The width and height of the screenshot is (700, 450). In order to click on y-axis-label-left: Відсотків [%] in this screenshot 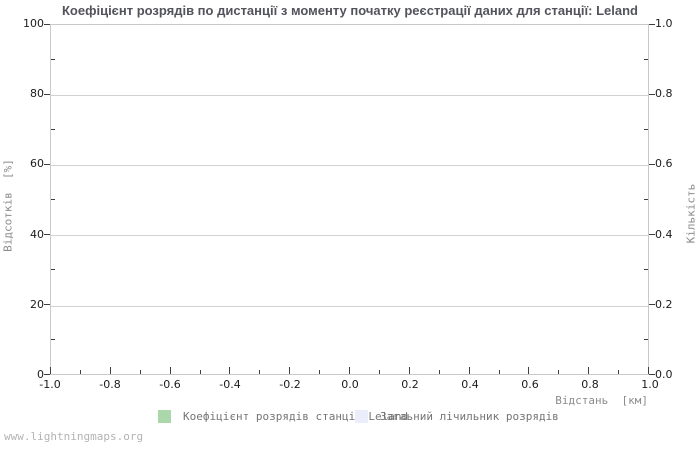, I will do `click(8, 205)`.